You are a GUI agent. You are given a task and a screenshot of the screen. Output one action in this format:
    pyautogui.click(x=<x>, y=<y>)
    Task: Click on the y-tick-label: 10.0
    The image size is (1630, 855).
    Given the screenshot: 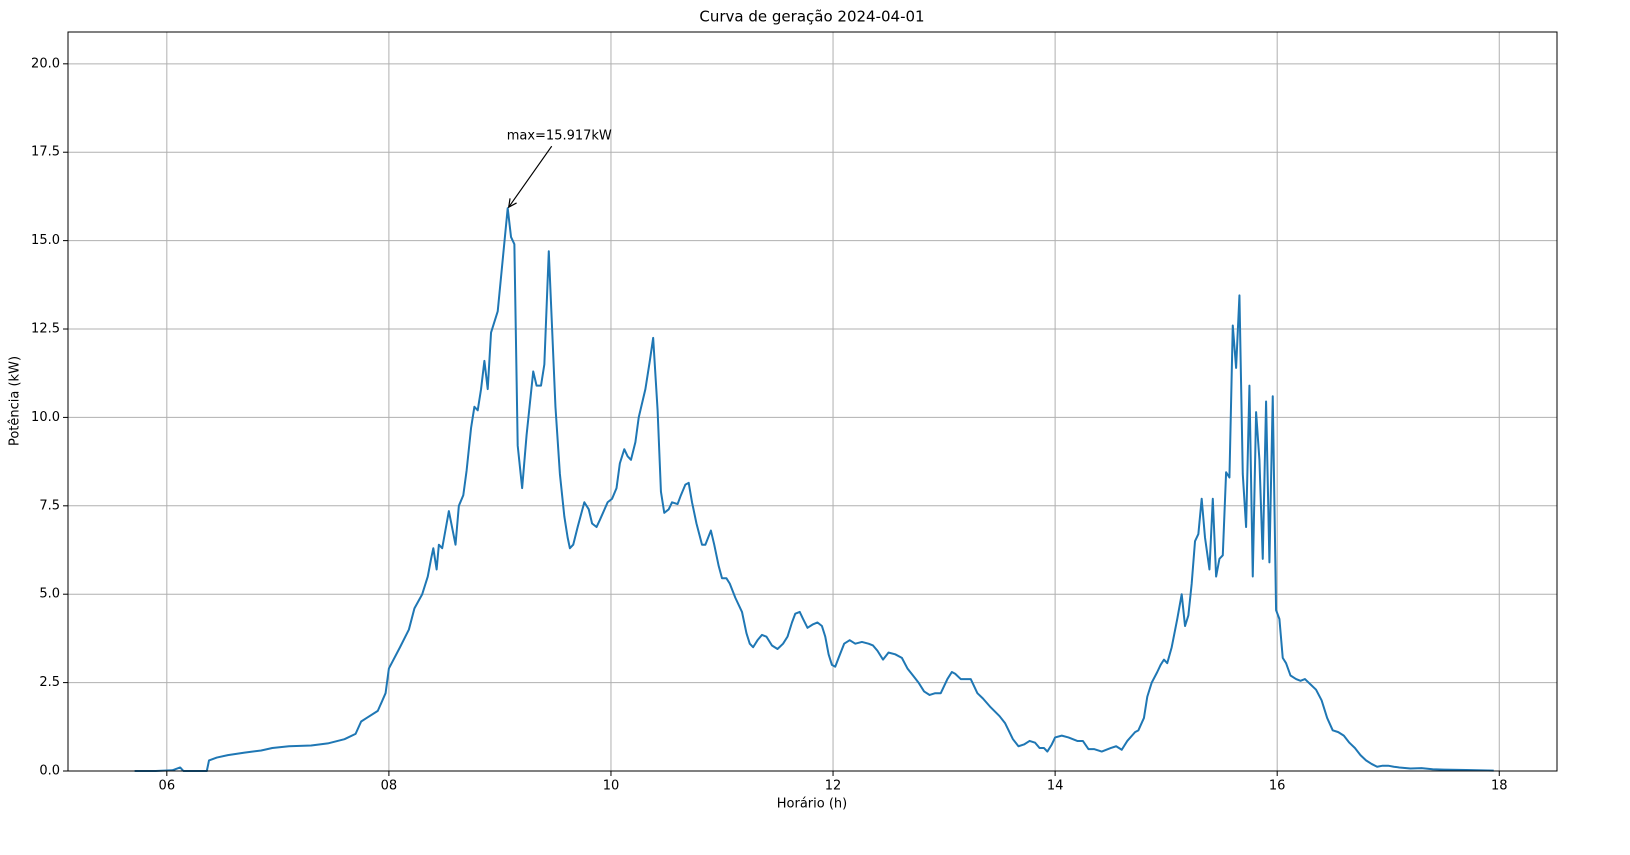 What is the action you would take?
    pyautogui.click(x=45, y=417)
    